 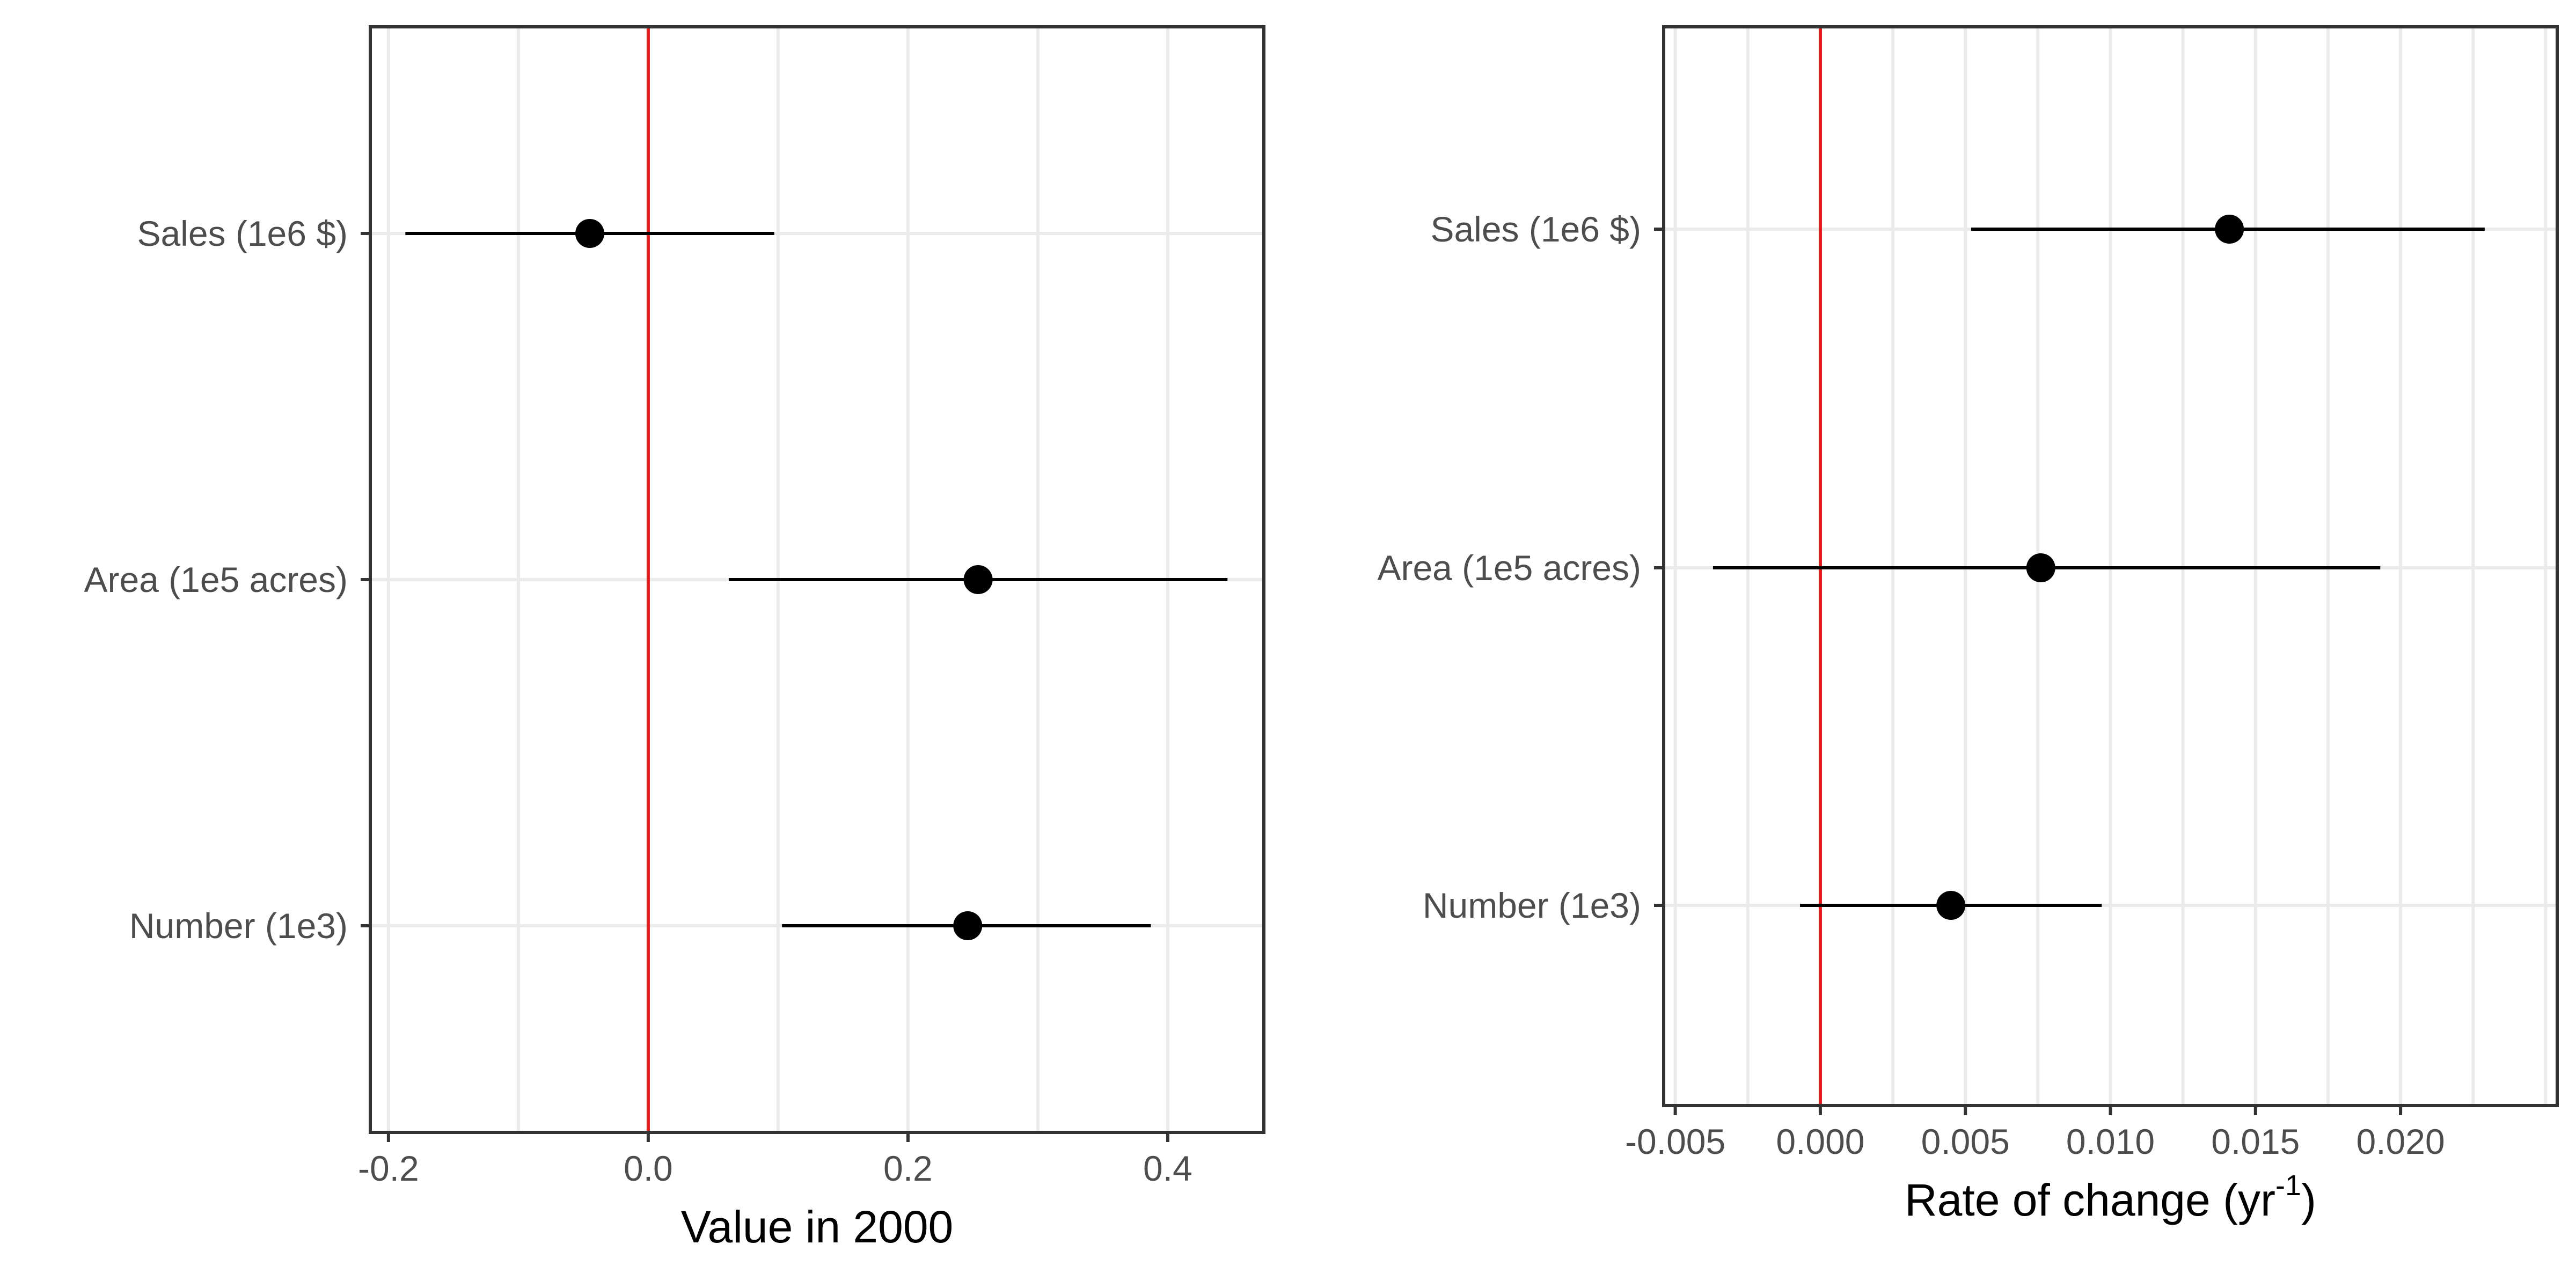 What do you see at coordinates (1820, 1141) in the screenshot?
I see `x-tick-label: 0.000` at bounding box center [1820, 1141].